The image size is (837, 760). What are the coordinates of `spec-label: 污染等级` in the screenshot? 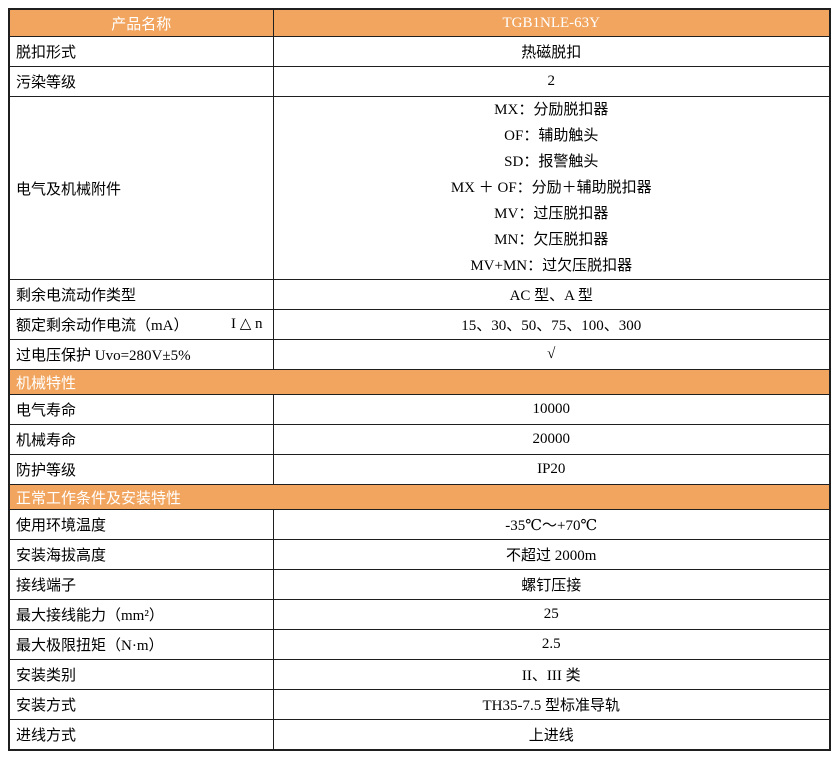 It's located at (141, 81).